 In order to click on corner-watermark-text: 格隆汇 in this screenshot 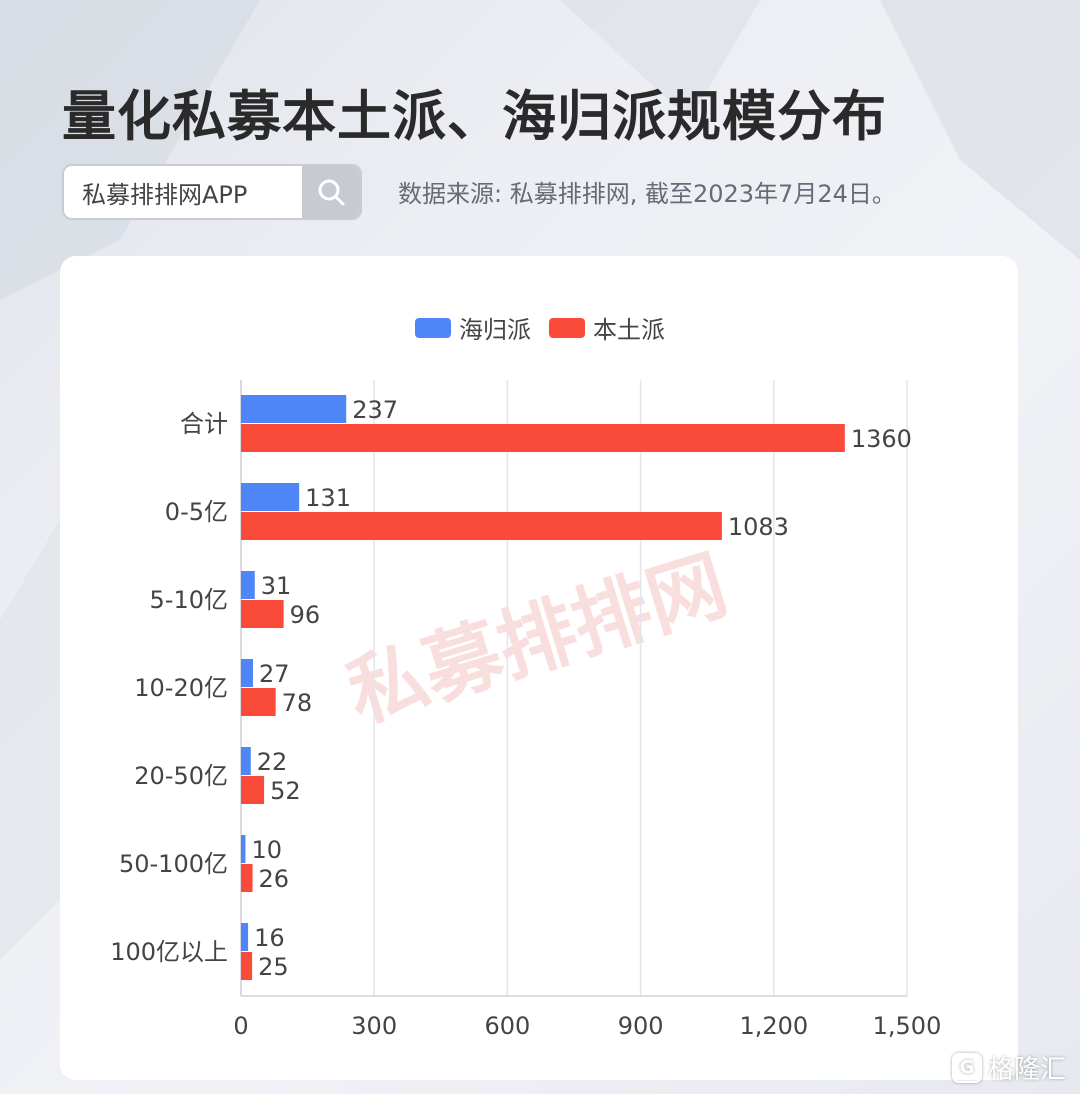, I will do `click(1026, 1070)`.